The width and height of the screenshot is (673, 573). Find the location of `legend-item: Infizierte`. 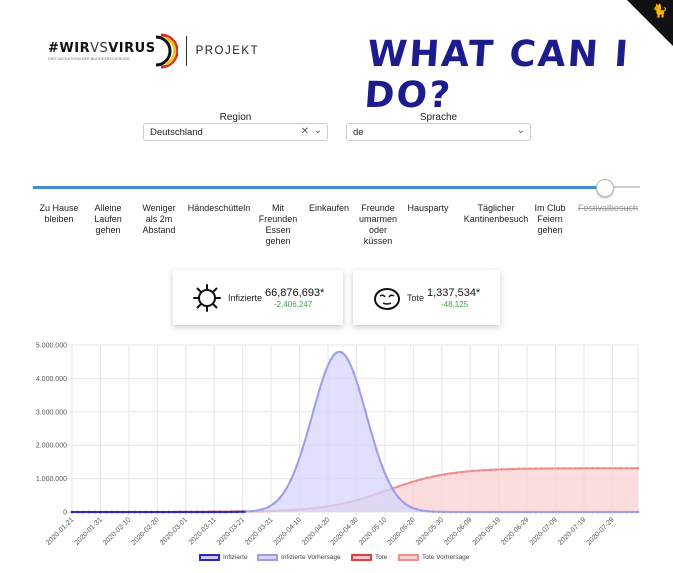

legend-item: Infizierte is located at coordinates (223, 557).